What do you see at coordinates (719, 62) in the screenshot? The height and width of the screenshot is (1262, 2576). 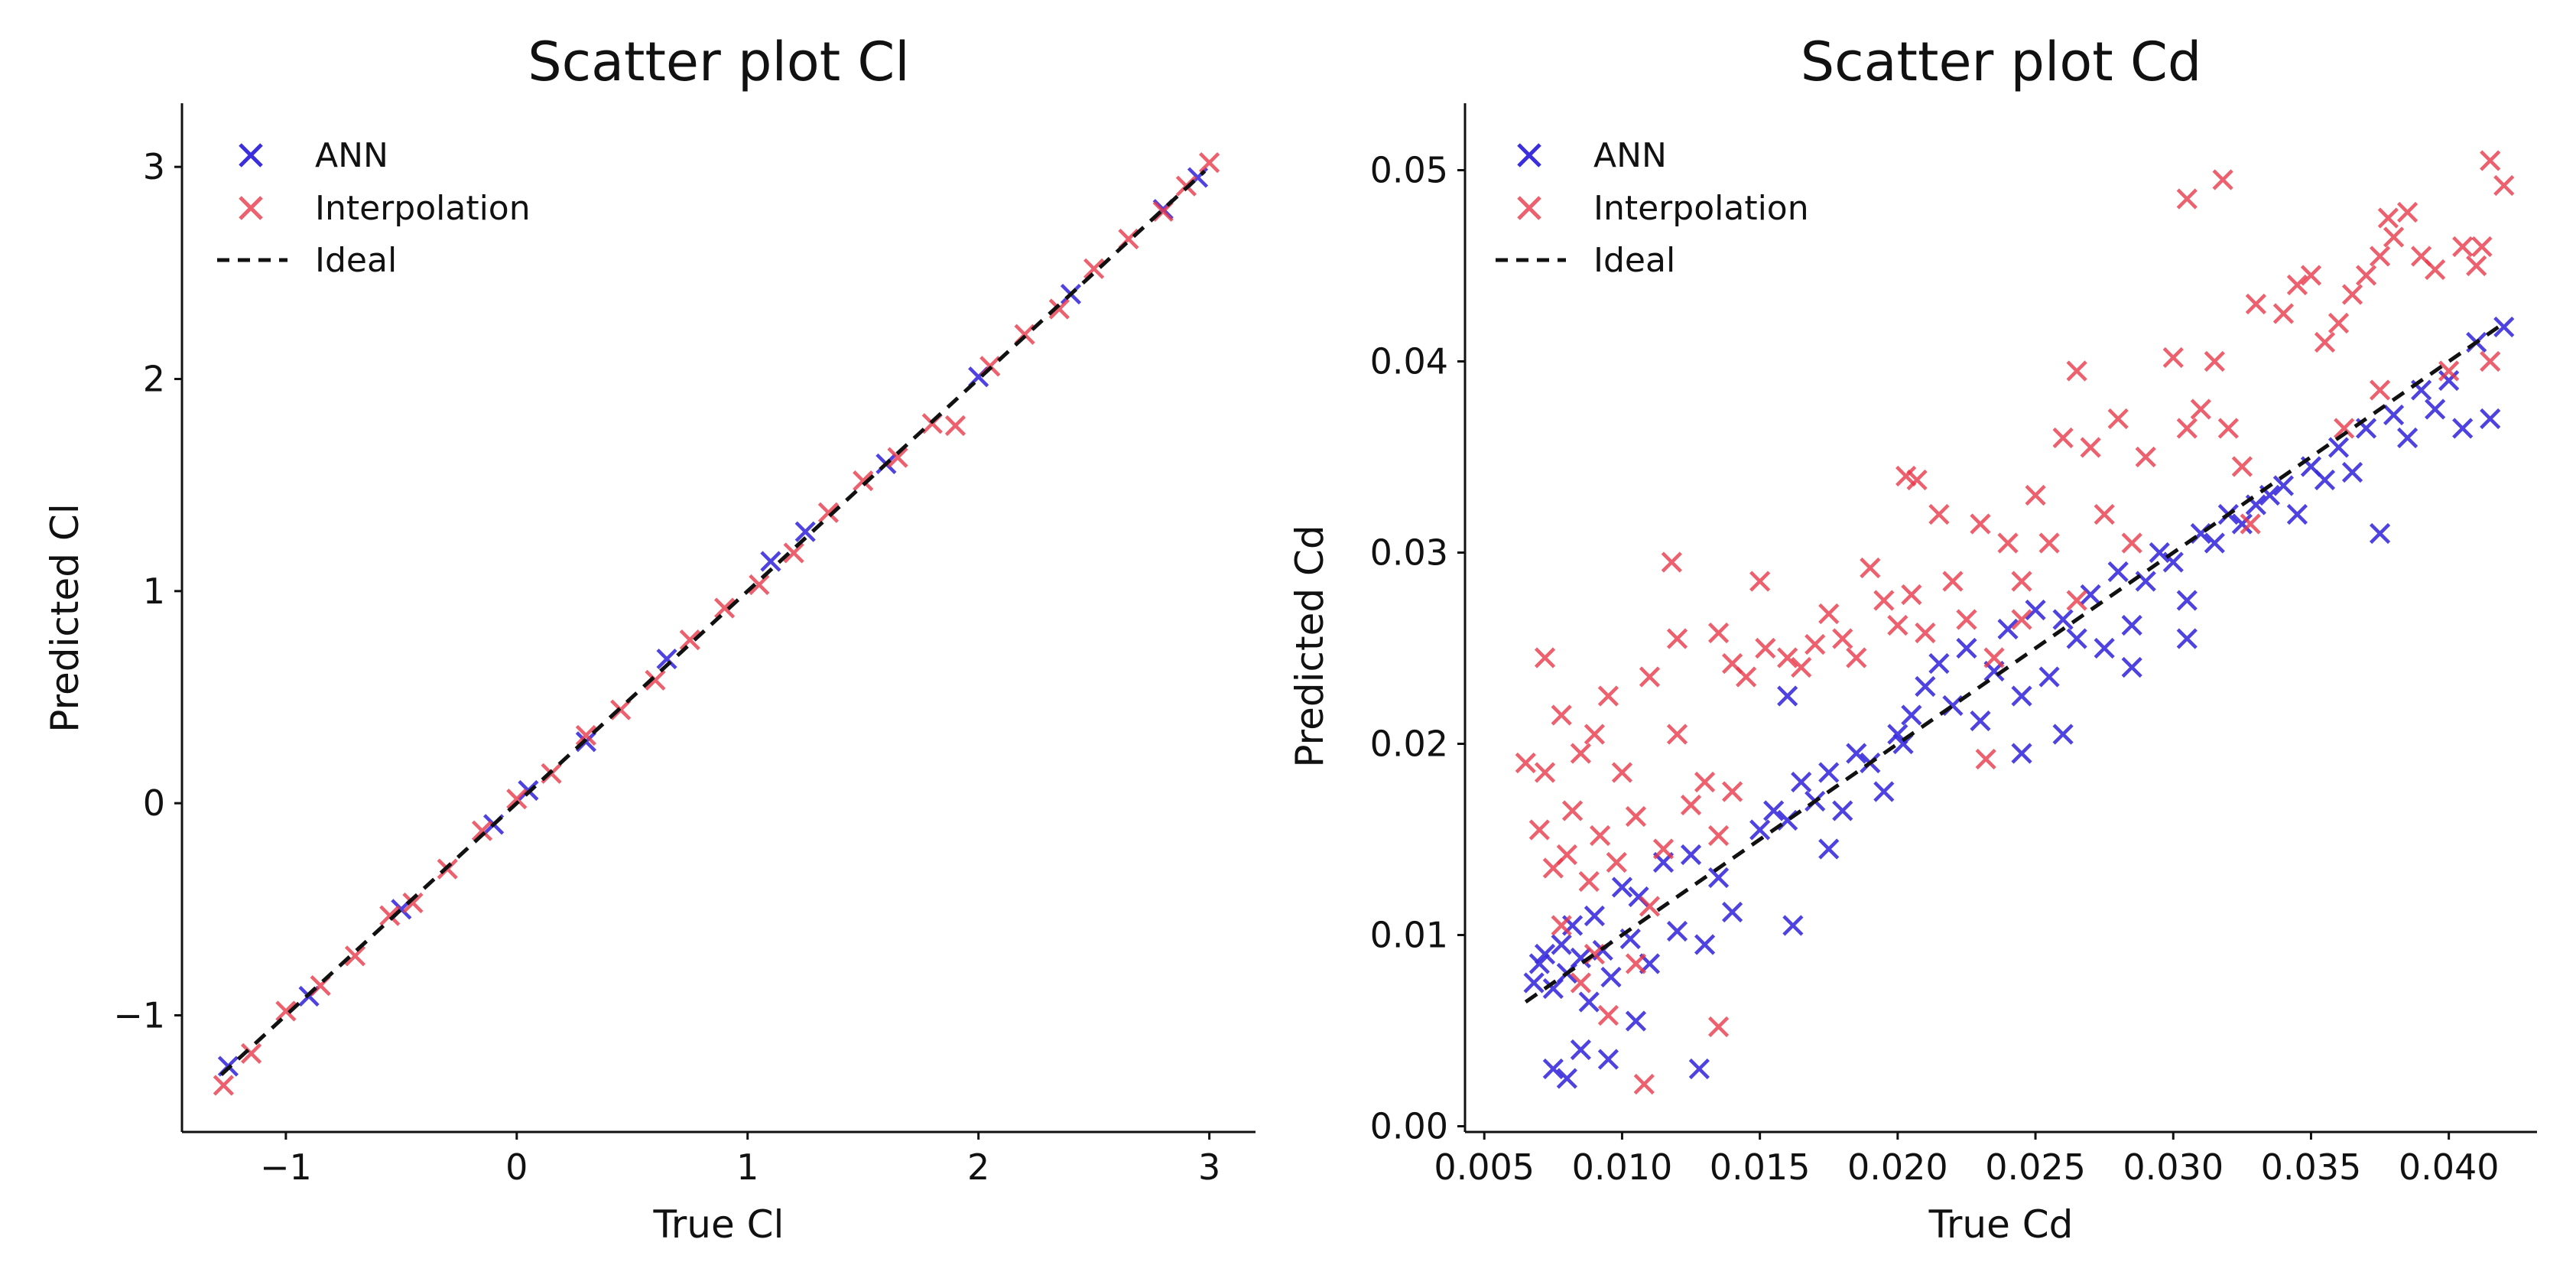 I see `chart-cl-title: Scatter plot Cl` at bounding box center [719, 62].